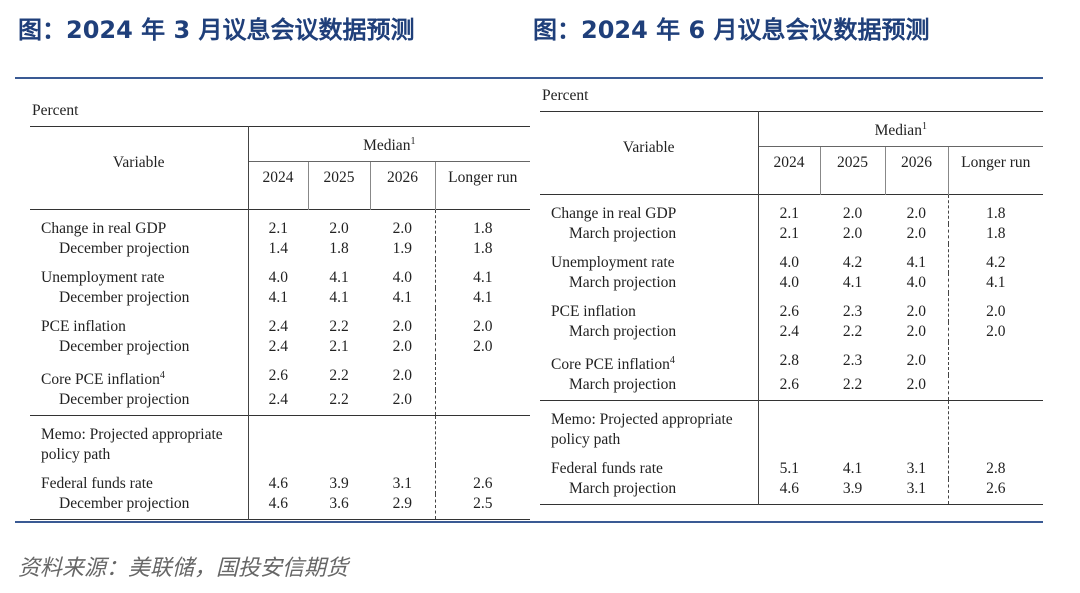 This screenshot has width=1080, height=593. I want to click on data-row: Federal funds rate 5.1 4.1 3.1 2.8, so click(791, 465).